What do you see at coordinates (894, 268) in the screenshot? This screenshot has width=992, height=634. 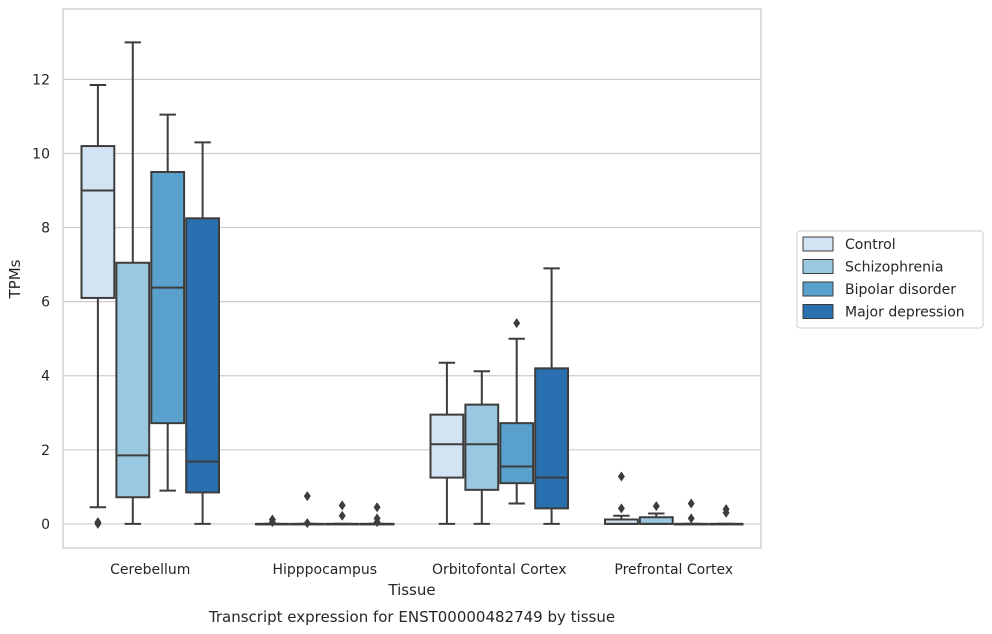 I see `legend-label: Schizophrenia` at bounding box center [894, 268].